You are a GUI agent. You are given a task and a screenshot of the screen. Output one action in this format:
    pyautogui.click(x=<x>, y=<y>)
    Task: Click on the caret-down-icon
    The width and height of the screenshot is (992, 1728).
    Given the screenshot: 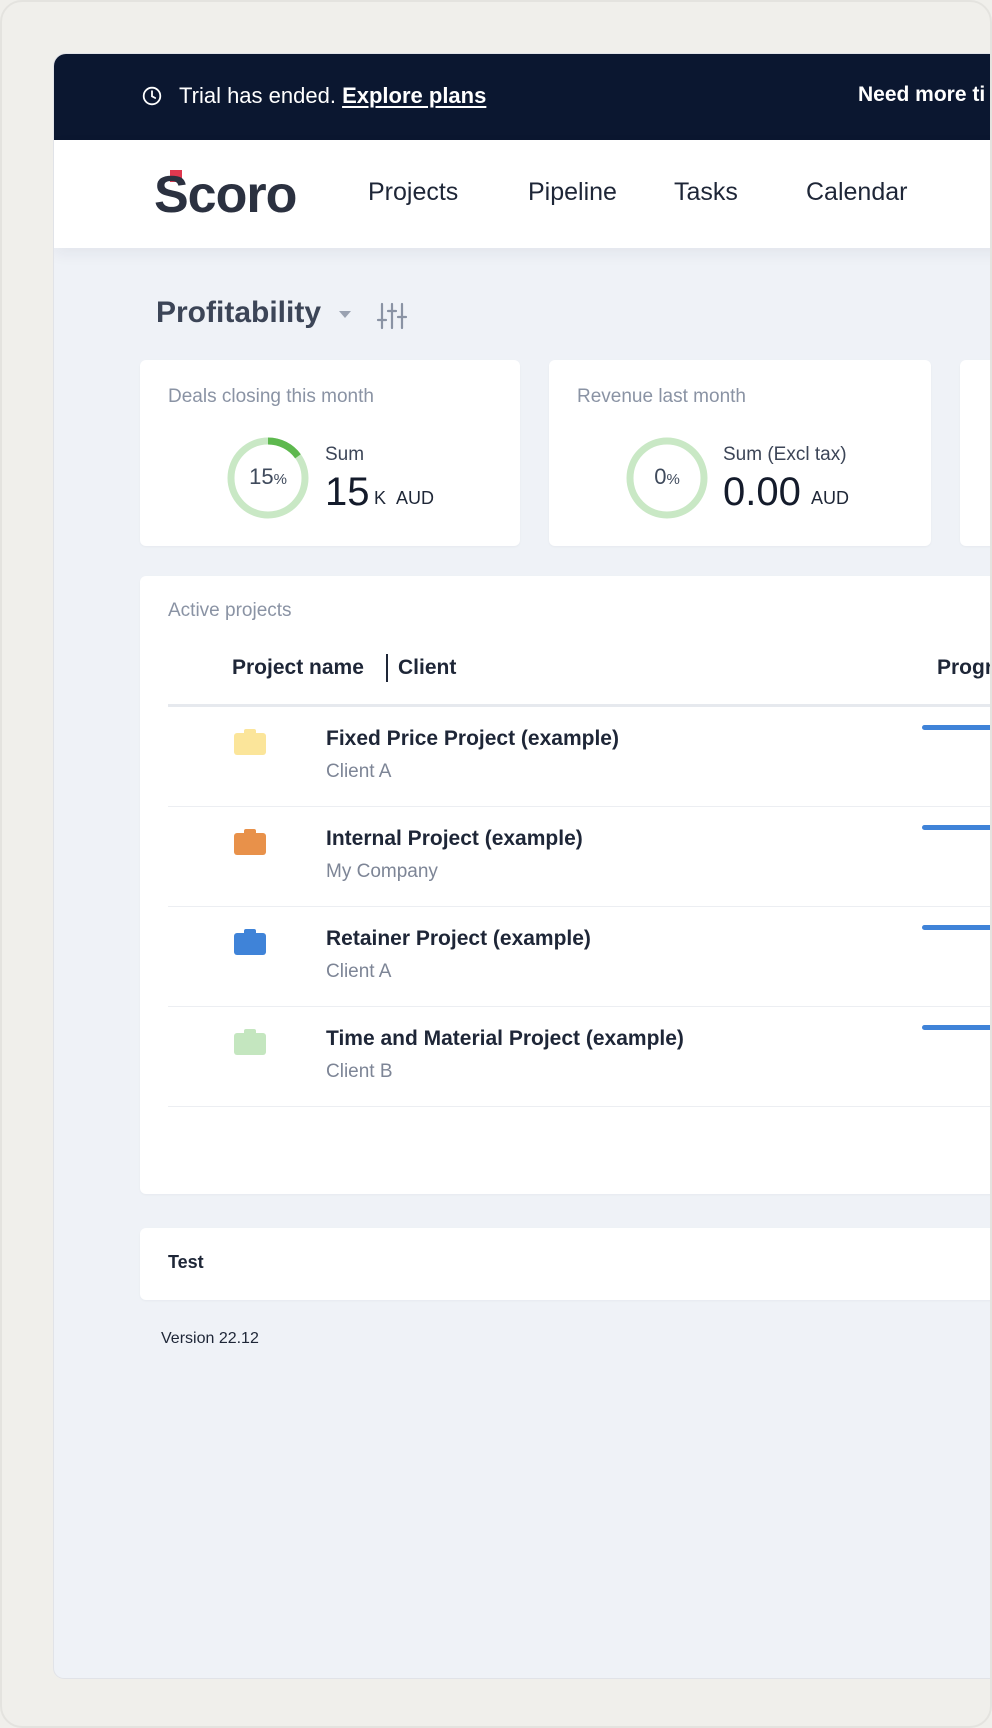 What is the action you would take?
    pyautogui.click(x=345, y=315)
    